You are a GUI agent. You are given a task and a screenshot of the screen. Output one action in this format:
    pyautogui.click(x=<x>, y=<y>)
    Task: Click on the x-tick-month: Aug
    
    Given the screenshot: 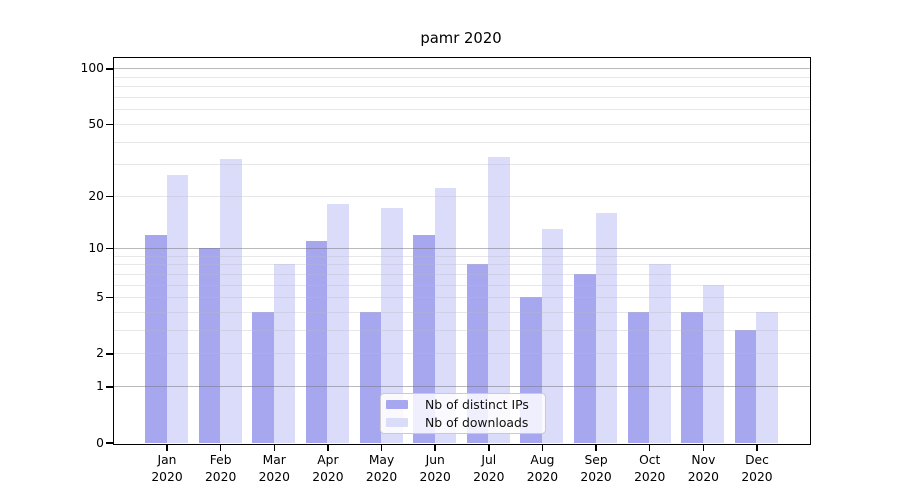 What is the action you would take?
    pyautogui.click(x=542, y=460)
    